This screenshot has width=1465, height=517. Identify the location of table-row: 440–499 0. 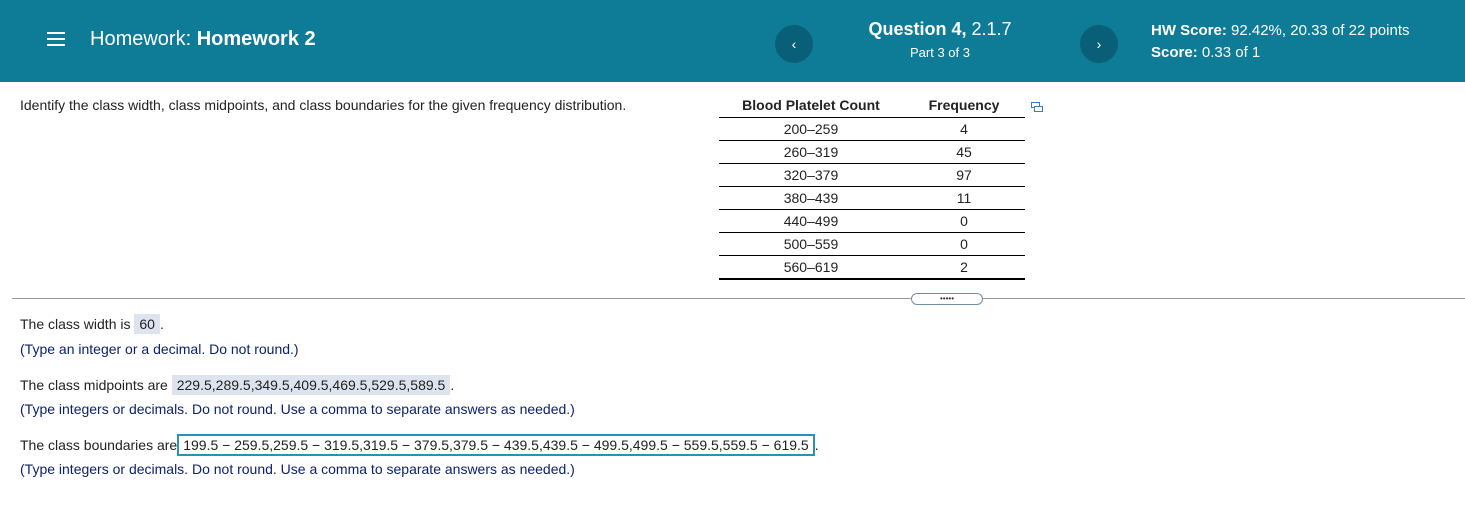
(872, 221).